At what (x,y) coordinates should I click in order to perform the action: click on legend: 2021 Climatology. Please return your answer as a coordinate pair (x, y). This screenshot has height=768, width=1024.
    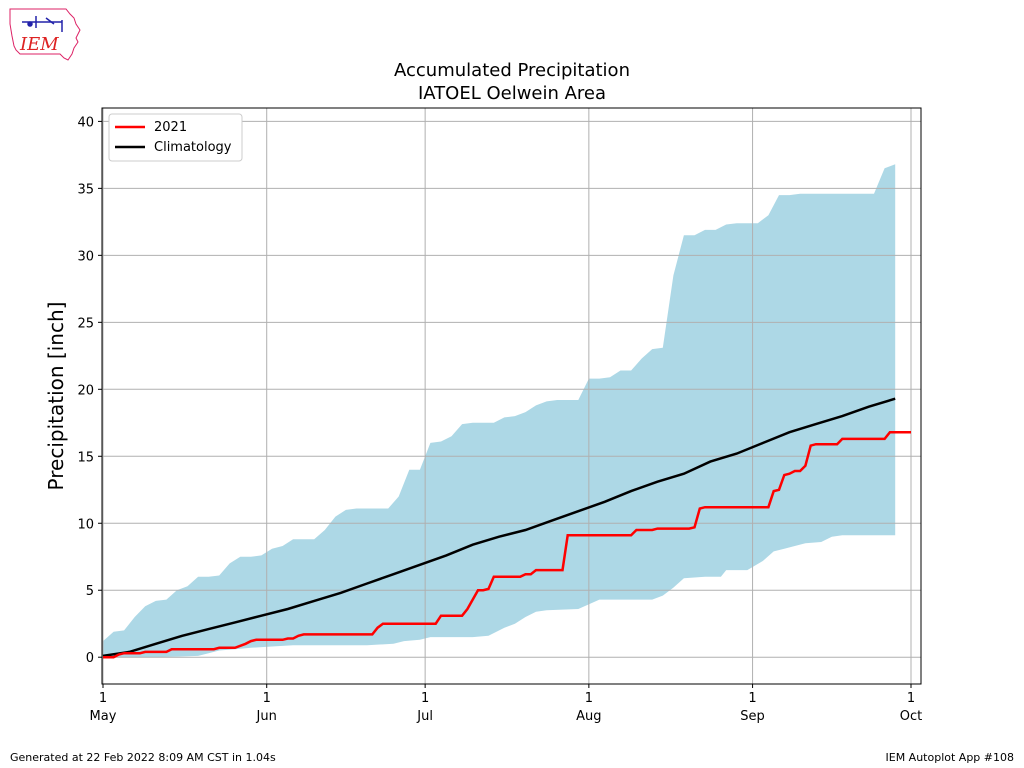
    Looking at the image, I should click on (175, 137).